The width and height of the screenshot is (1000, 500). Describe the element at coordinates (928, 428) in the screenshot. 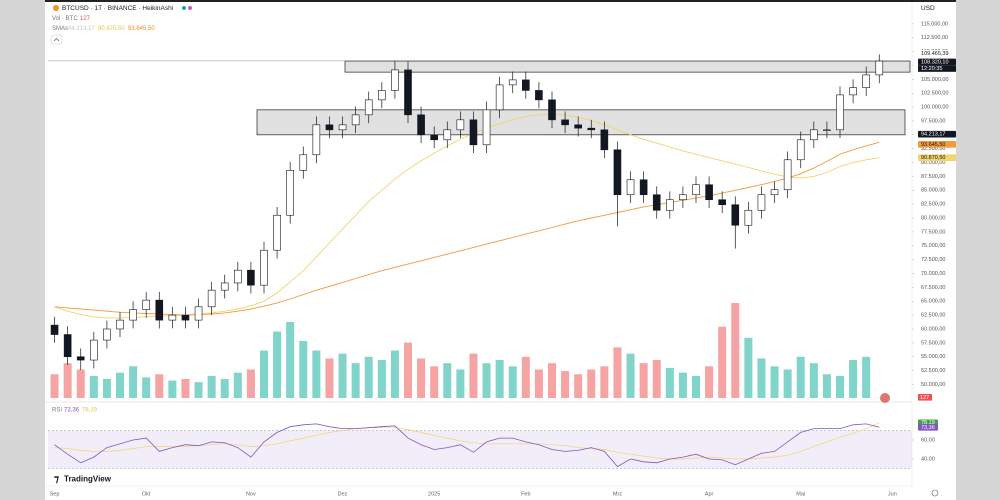

I see `rsi-tag: 73,36` at that location.